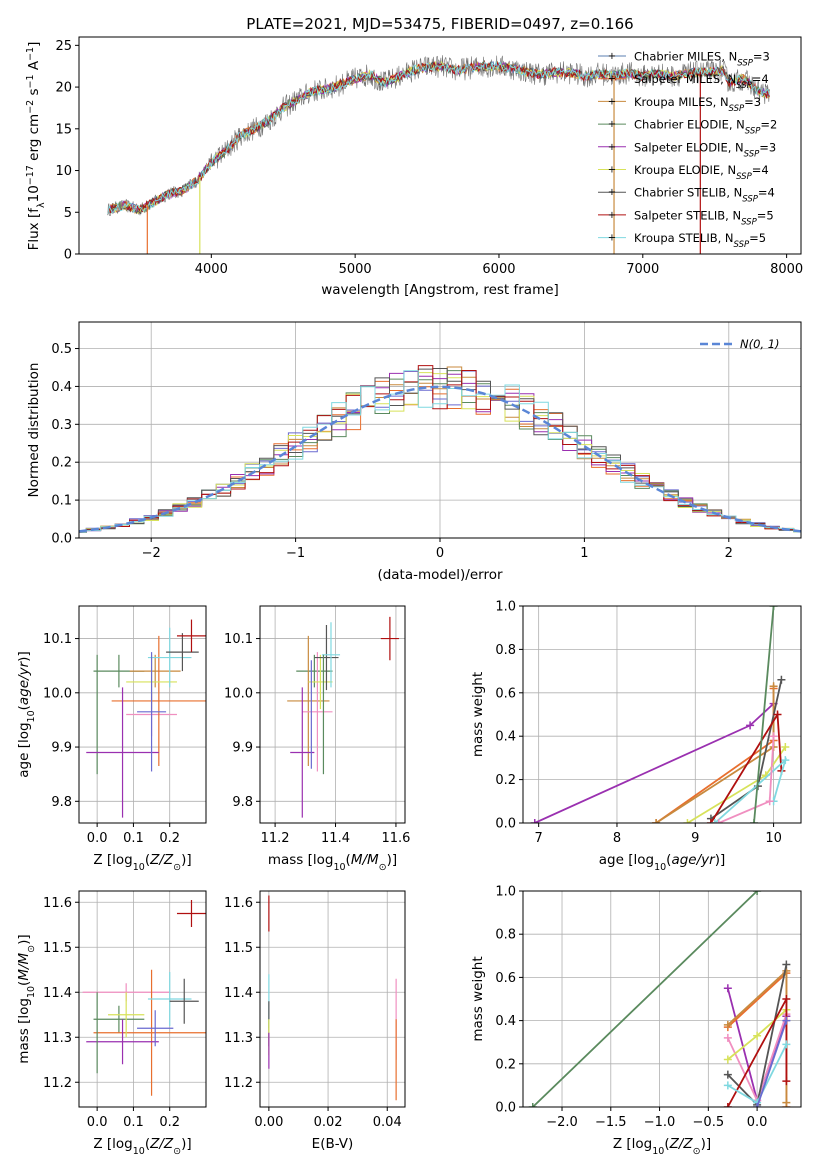  I want to click on y-tick-label: 11.4, so click(57, 993).